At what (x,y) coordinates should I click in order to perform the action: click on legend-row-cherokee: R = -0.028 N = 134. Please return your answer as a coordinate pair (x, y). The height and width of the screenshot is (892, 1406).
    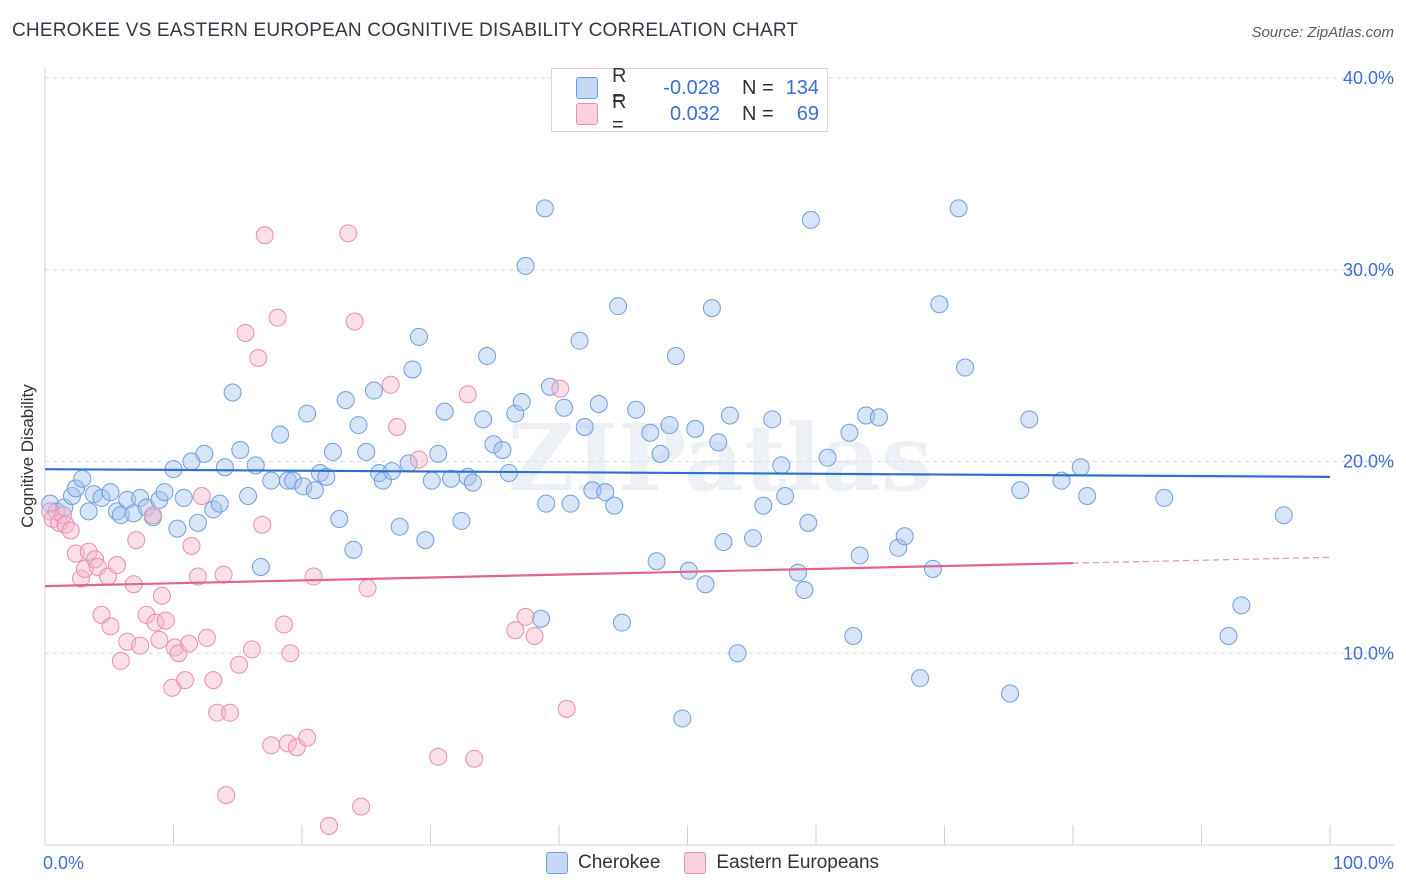
    Looking at the image, I should click on (697, 87).